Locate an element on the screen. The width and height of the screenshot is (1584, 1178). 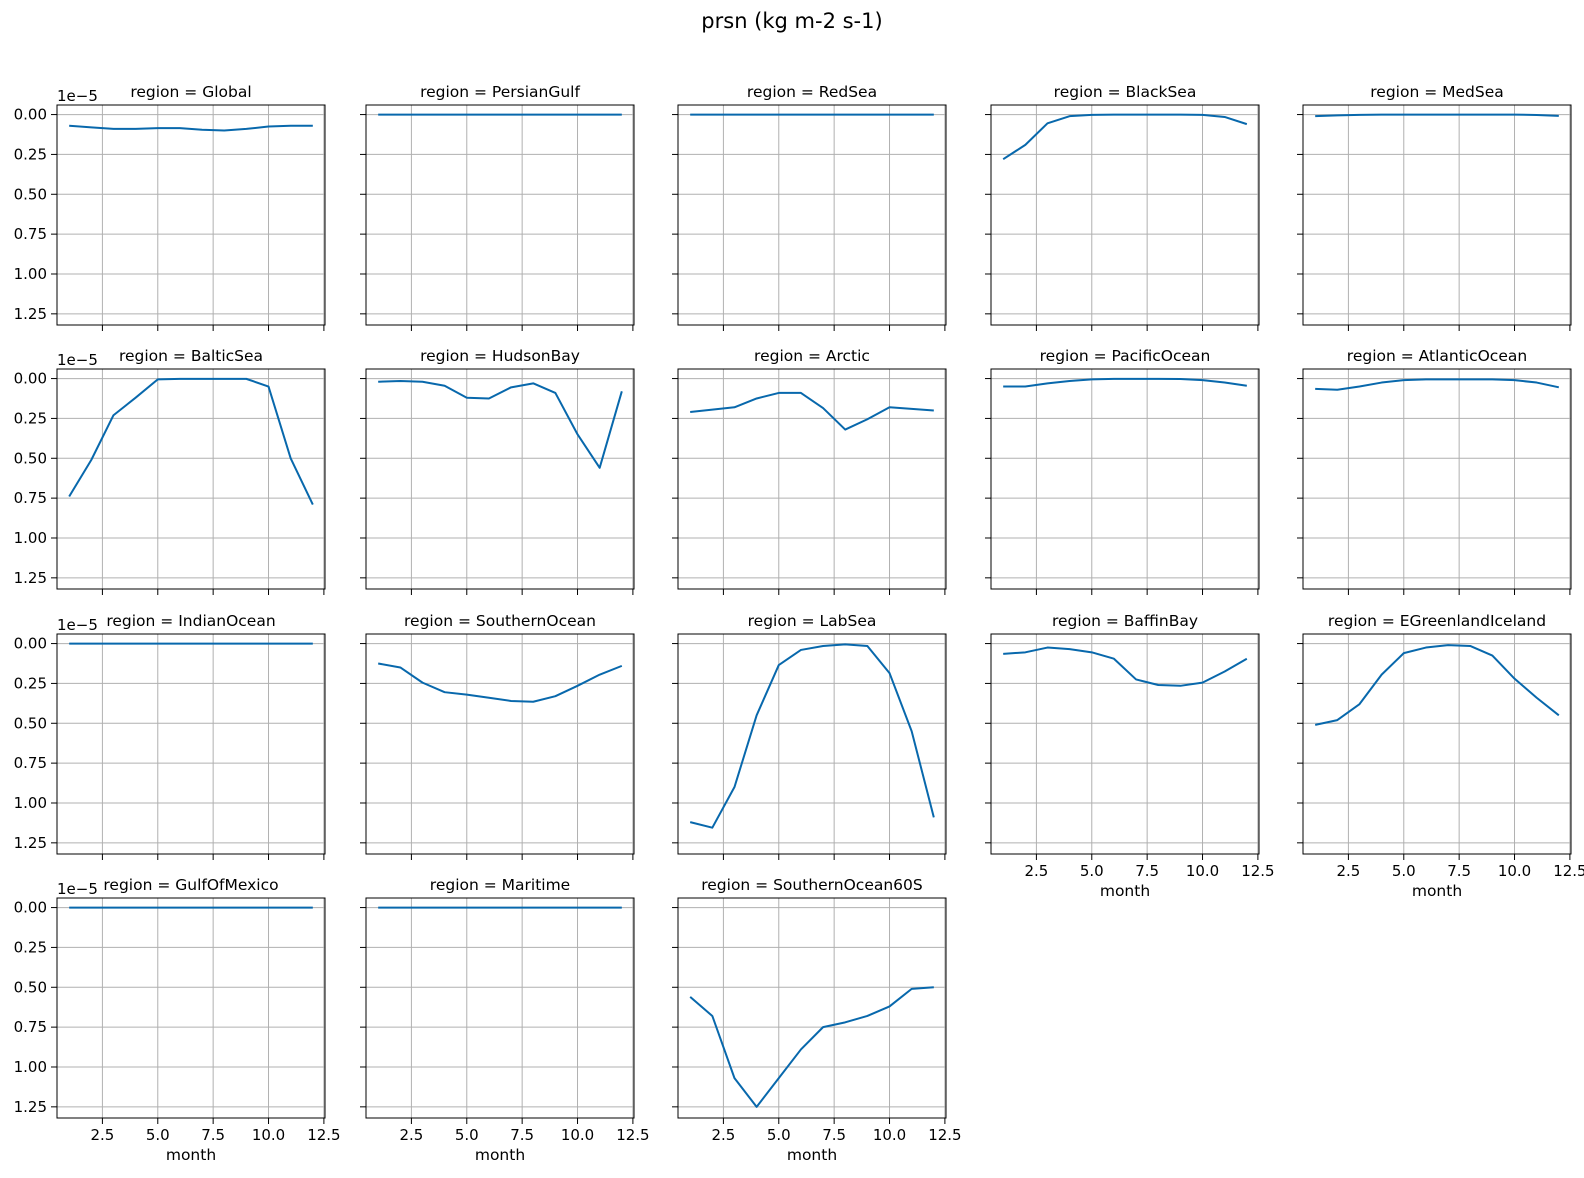
panel-title: region = Arctic is located at coordinates (812, 356).